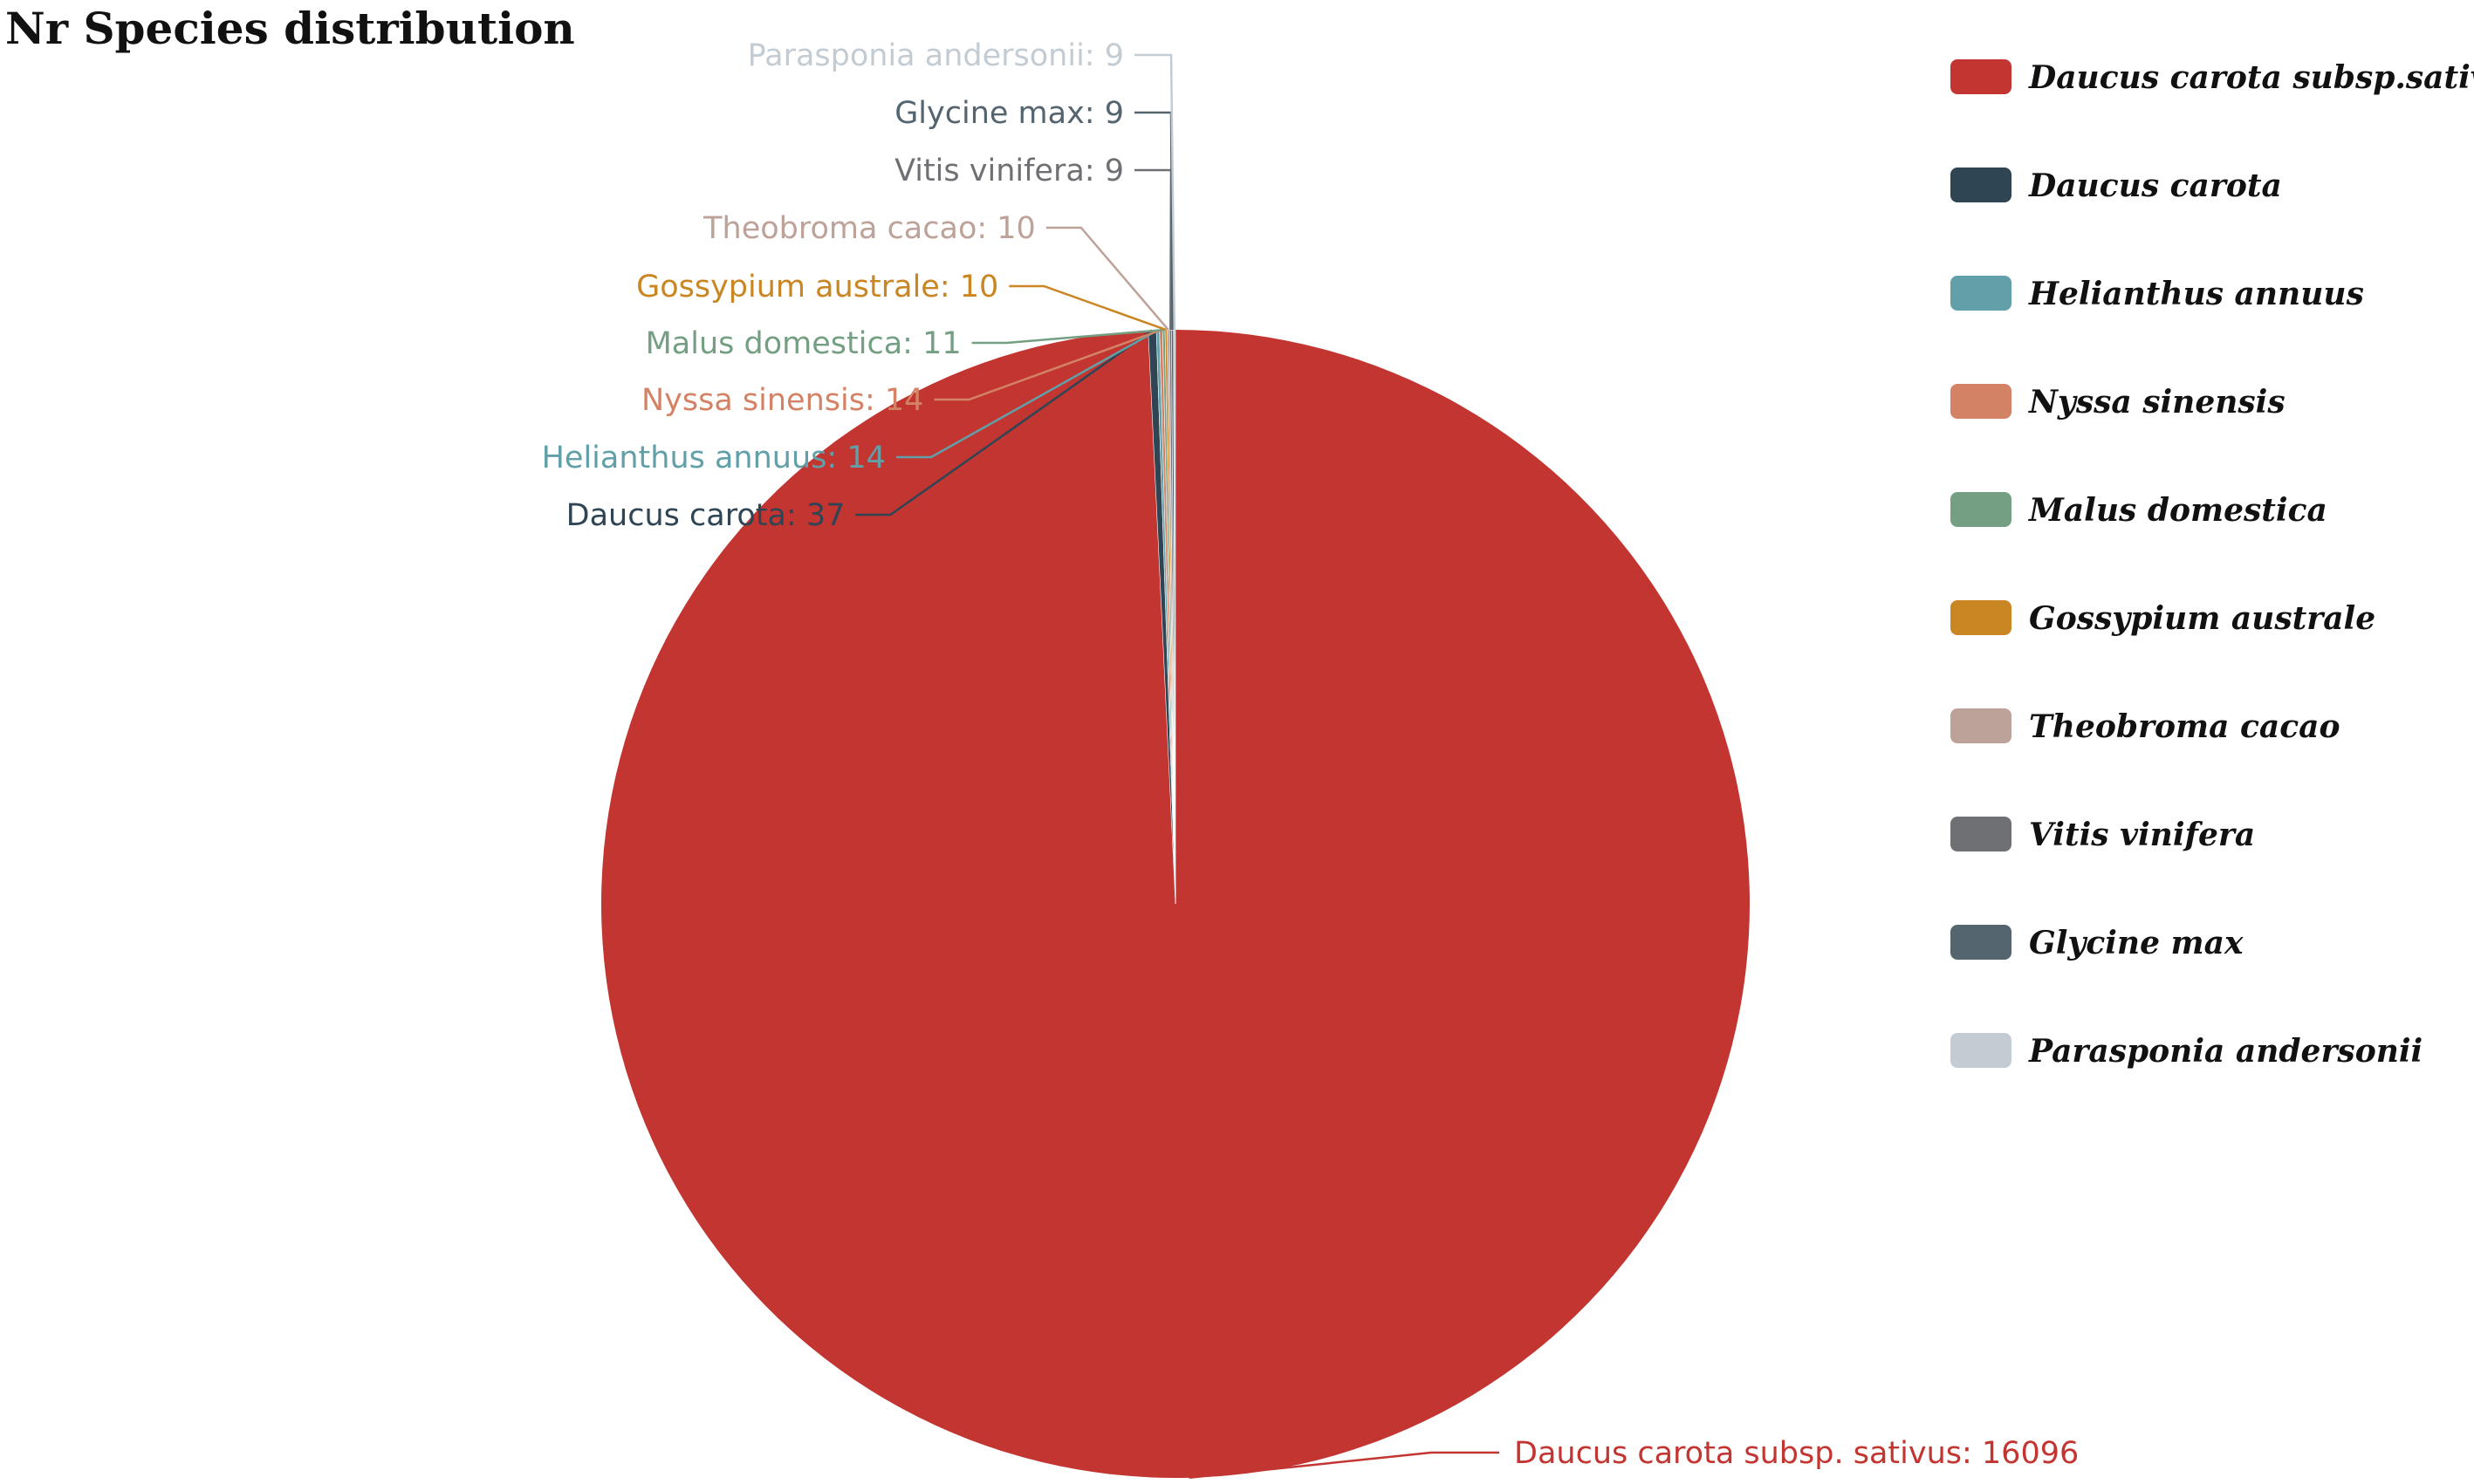  What do you see at coordinates (1980, 293) in the screenshot?
I see `legend-swatch-helianthus-annuus` at bounding box center [1980, 293].